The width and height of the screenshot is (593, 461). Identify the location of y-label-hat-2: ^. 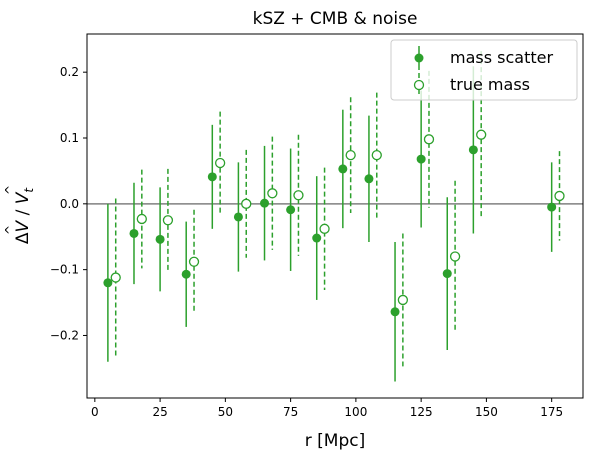
(10, 190).